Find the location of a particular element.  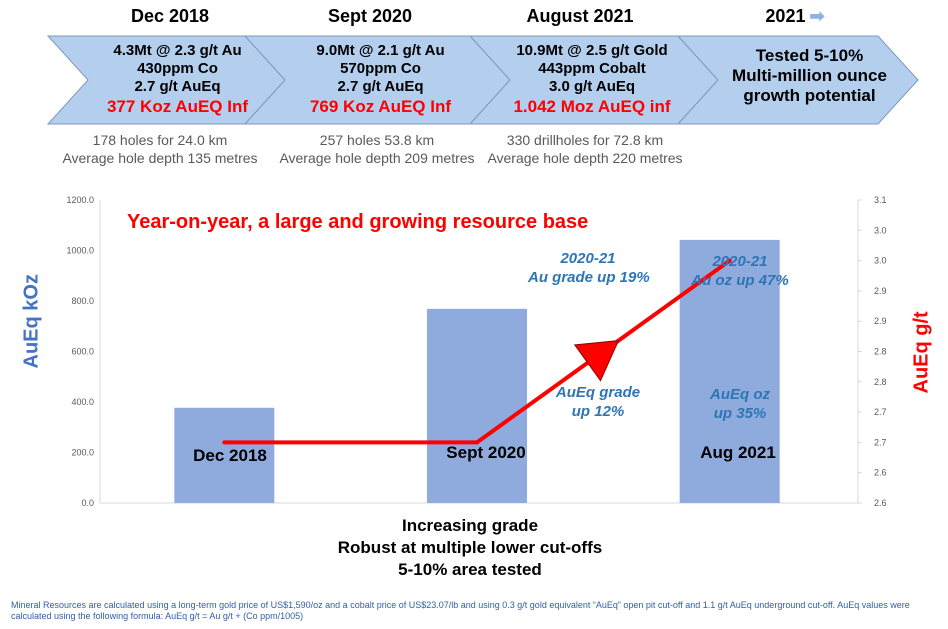

timeline-chevrons is located at coordinates (482, 80).